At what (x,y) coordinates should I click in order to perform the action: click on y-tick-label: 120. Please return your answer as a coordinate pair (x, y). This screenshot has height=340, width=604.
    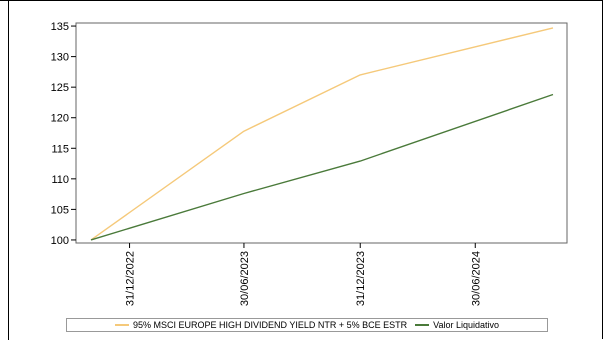
    Looking at the image, I should click on (60, 119).